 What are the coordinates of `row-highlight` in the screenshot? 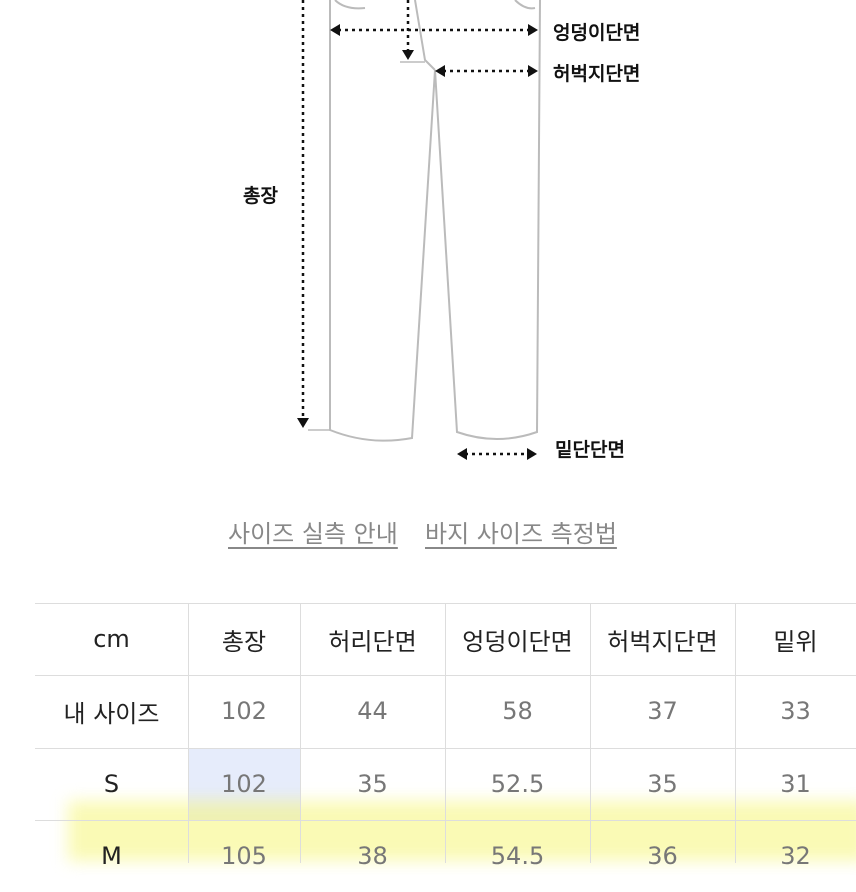 It's located at (462, 831).